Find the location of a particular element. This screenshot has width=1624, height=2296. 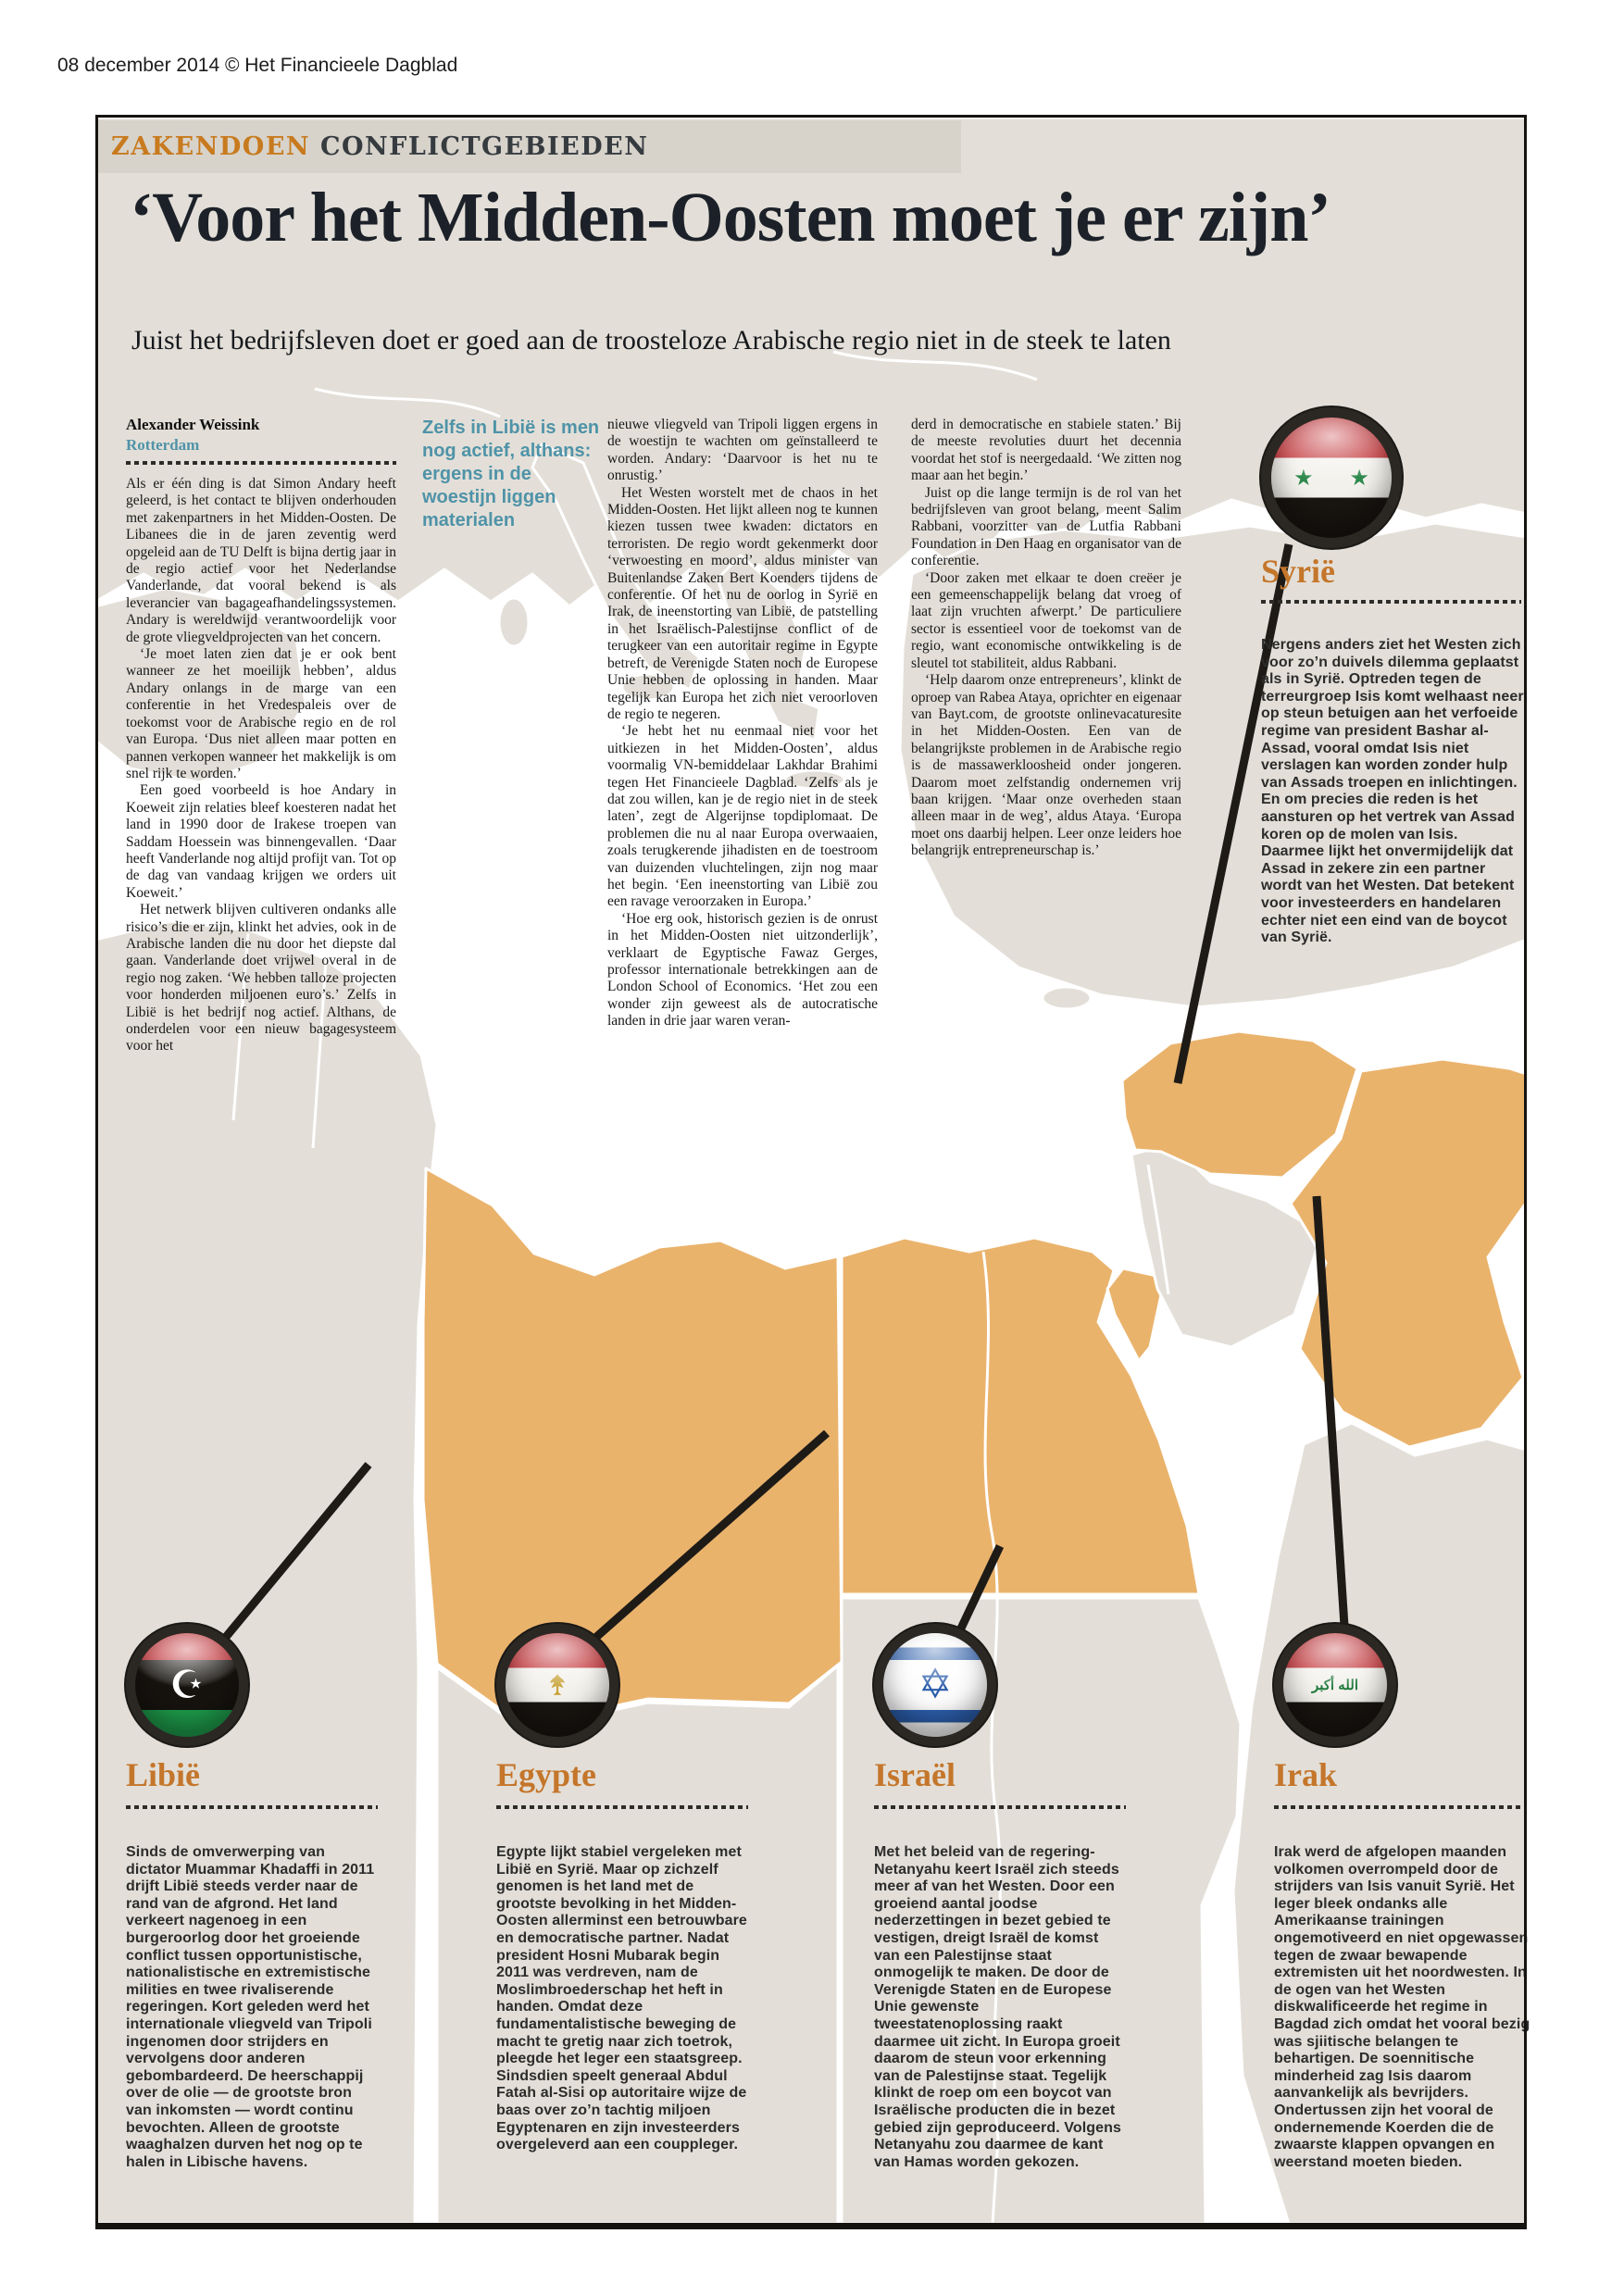

egypt-flag-icon is located at coordinates (557, 1685).